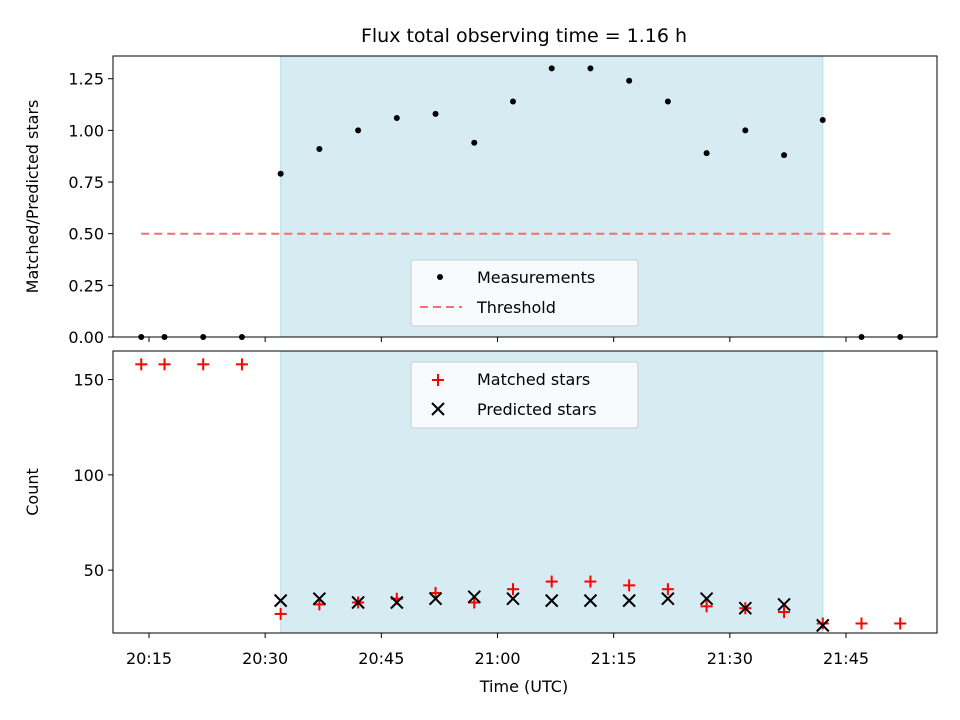 Image resolution: width=960 pixels, height=720 pixels. I want to click on legend-bottom: Matched stars Predicted stars, so click(524, 395).